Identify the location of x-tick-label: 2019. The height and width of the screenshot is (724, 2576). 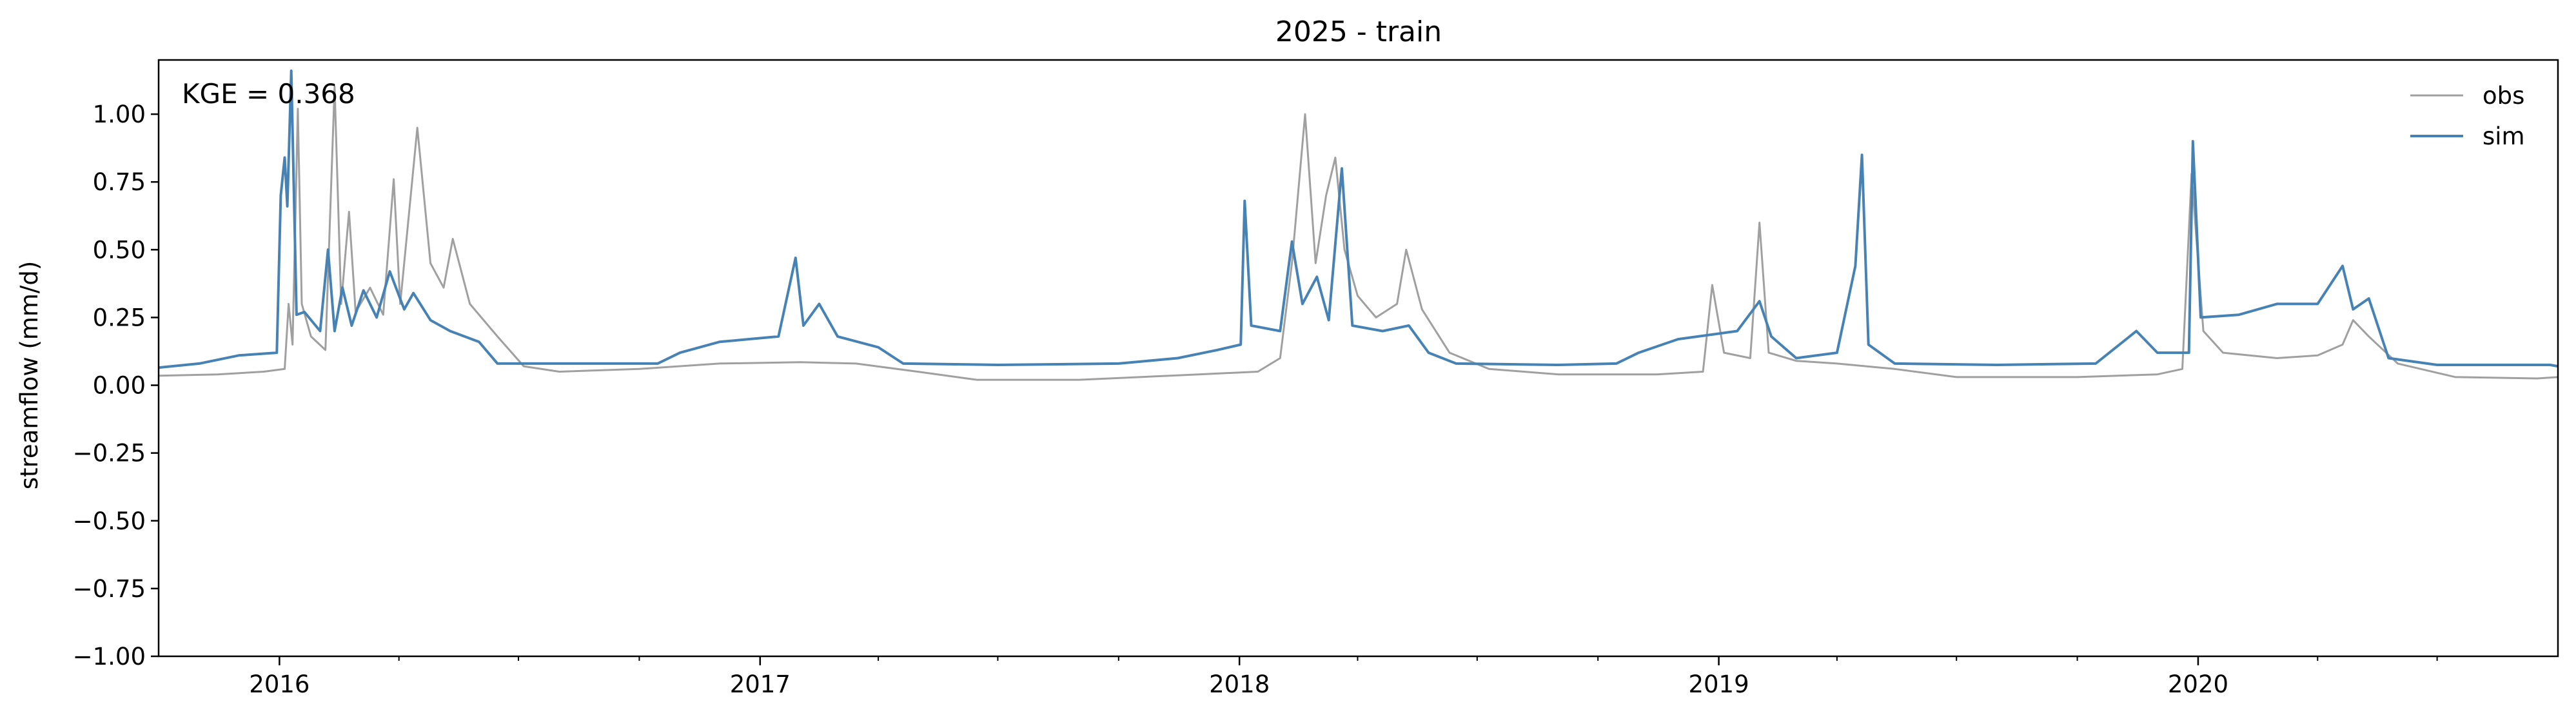
(1718, 684).